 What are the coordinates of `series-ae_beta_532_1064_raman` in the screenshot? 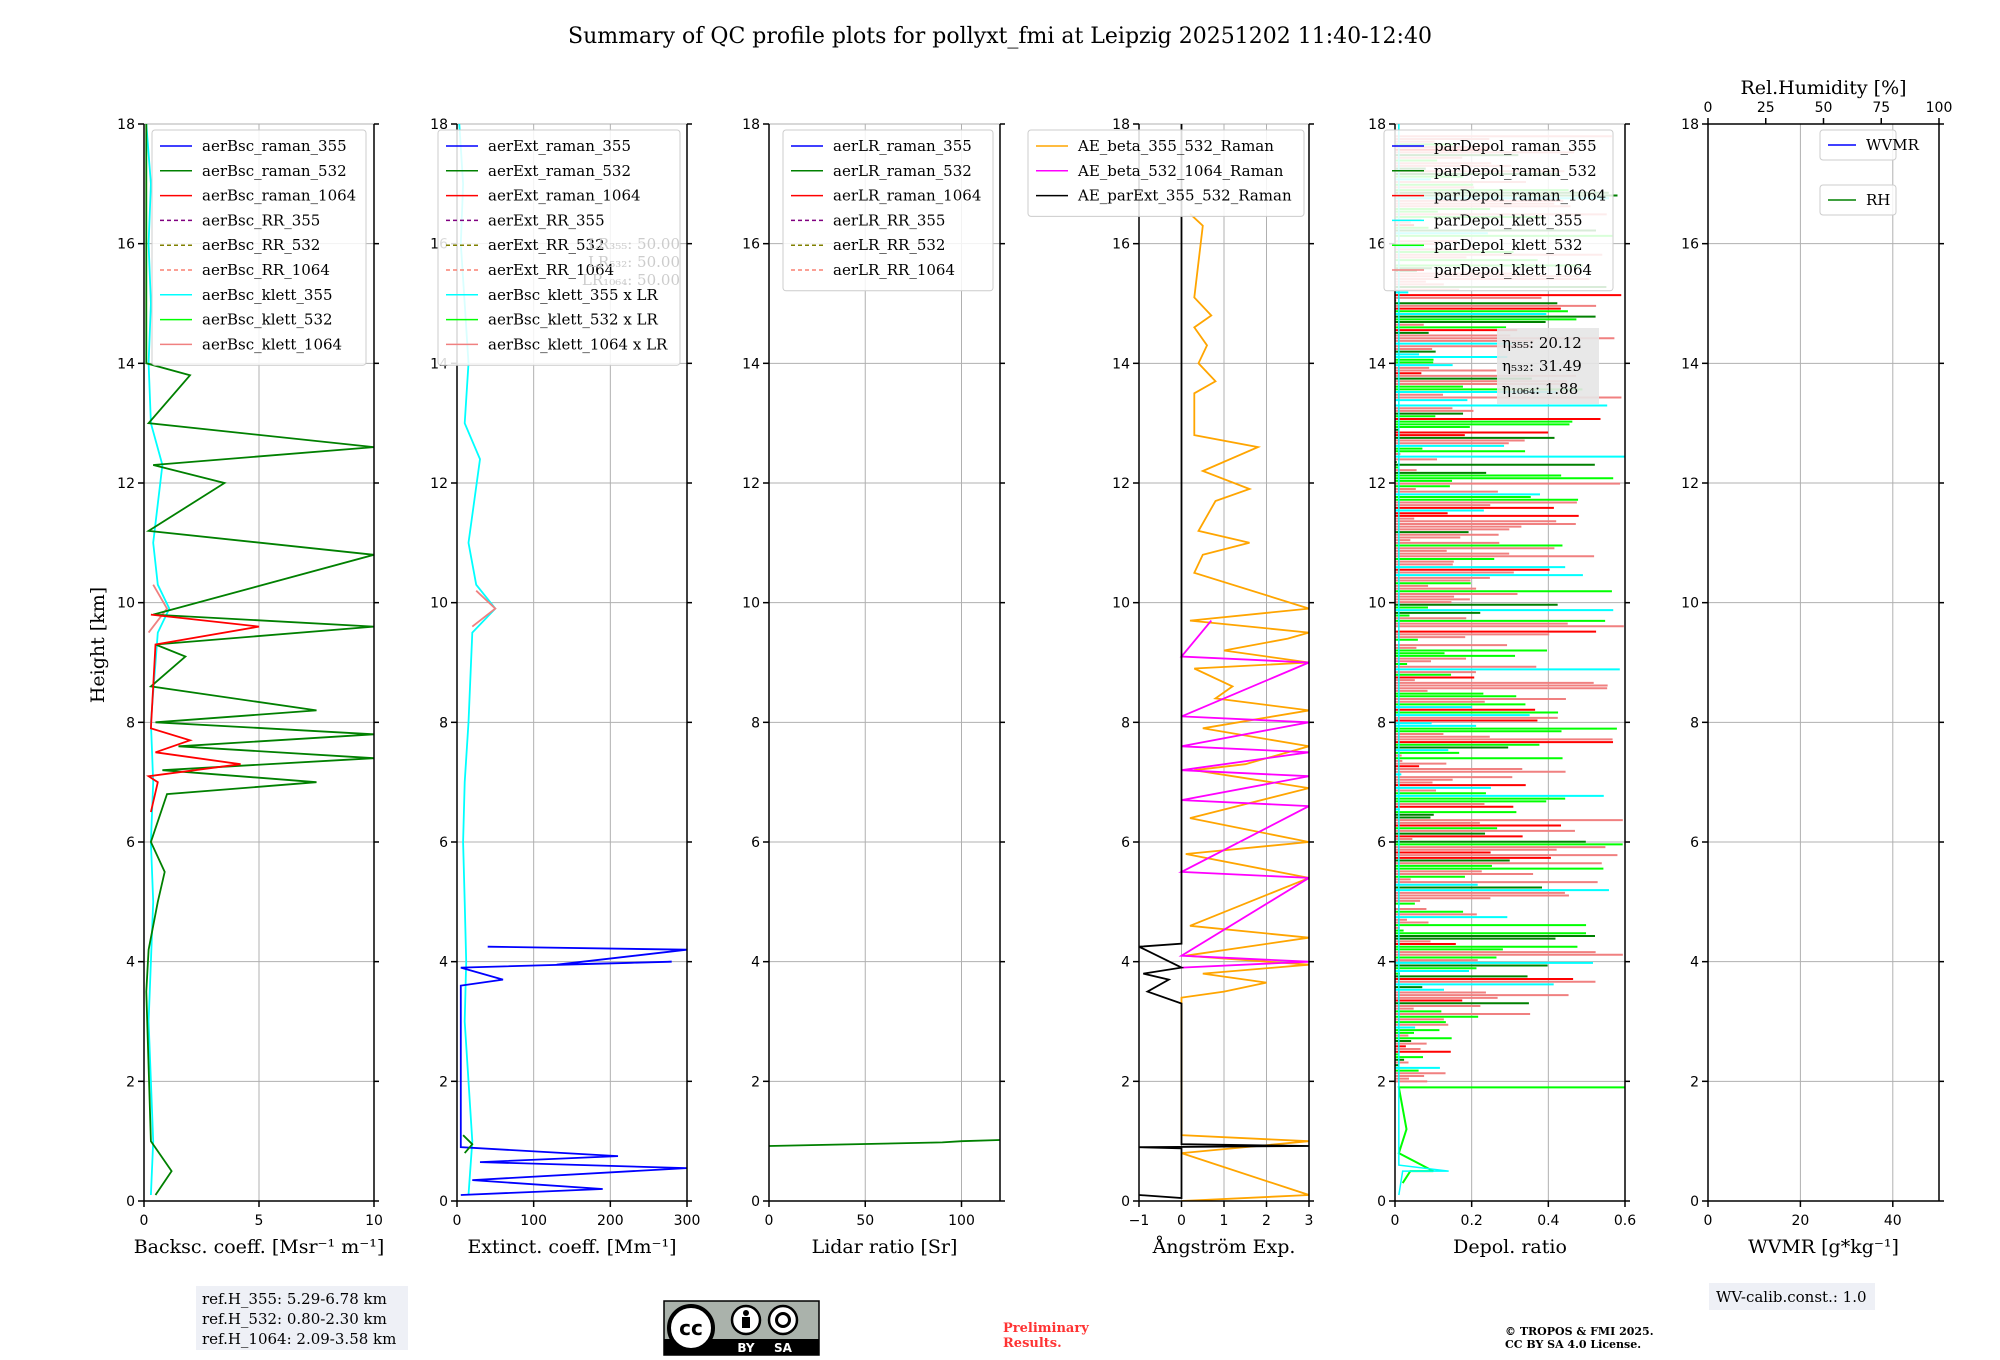 It's located at (1243, 794).